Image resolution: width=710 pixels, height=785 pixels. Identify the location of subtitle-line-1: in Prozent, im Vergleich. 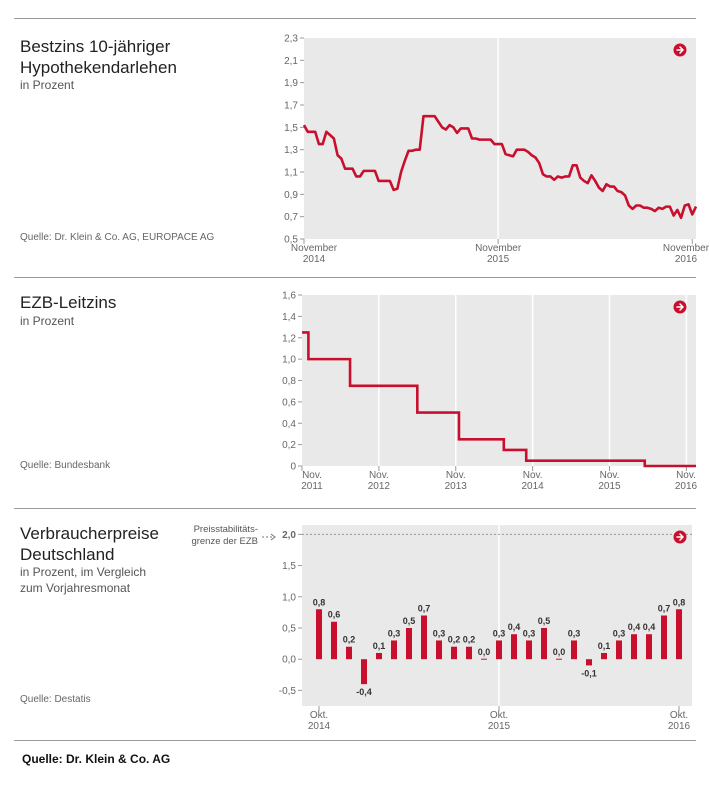
(83, 572).